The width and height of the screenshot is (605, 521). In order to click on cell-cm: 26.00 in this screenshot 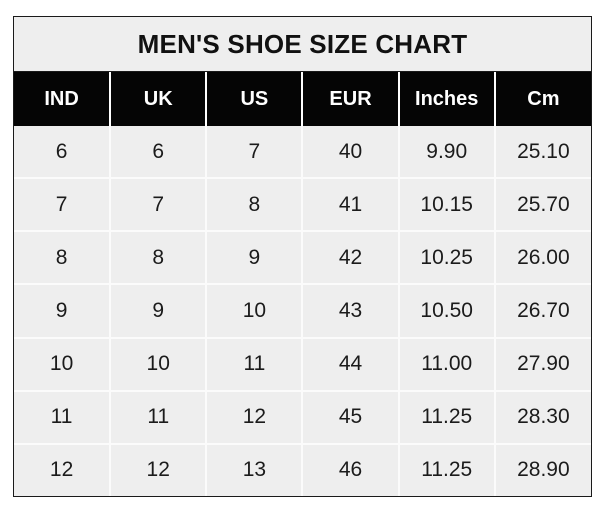, I will do `click(542, 258)`.